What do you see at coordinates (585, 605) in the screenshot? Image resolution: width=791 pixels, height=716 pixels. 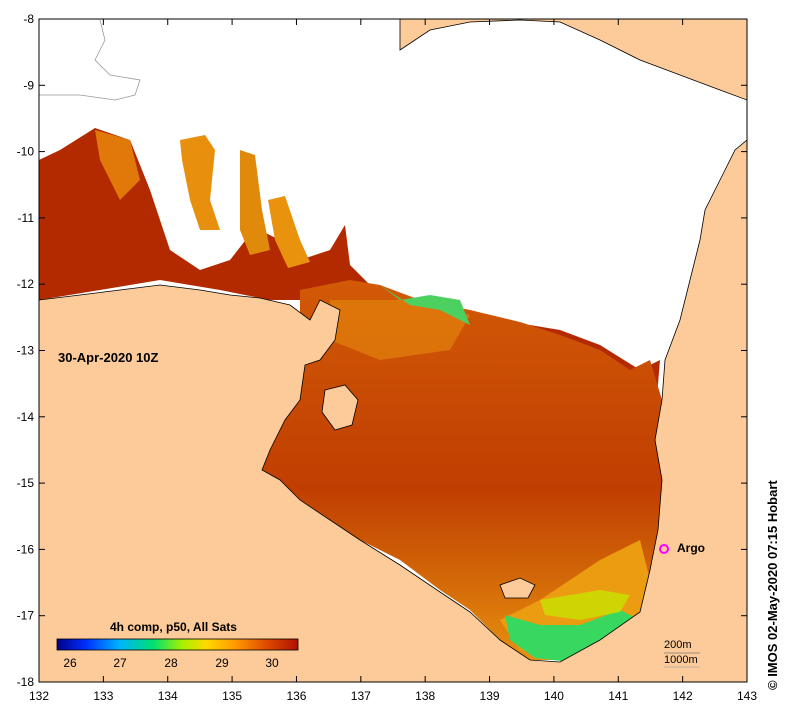 I see `sst-south-yellow` at bounding box center [585, 605].